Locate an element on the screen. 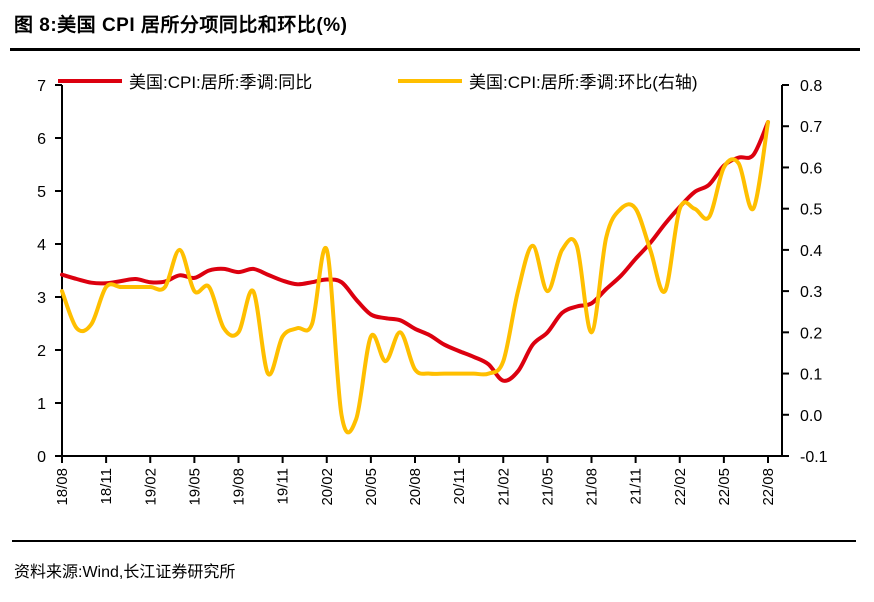  left-tick-label: 6 is located at coordinates (41, 139).